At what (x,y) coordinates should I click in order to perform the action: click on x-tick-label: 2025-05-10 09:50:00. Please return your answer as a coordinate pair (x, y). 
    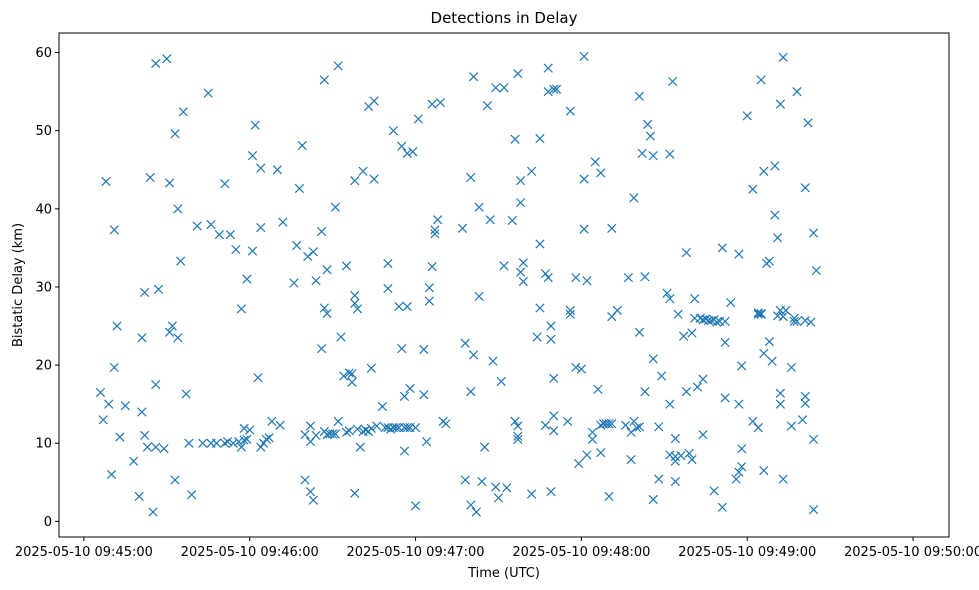
    Looking at the image, I should click on (911, 552).